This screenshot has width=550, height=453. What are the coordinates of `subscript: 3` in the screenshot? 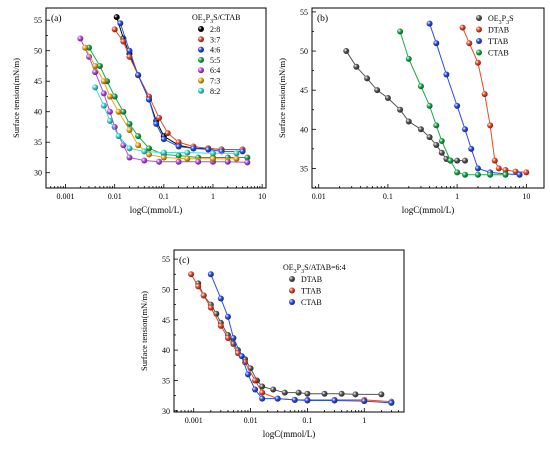 It's located at (211, 22).